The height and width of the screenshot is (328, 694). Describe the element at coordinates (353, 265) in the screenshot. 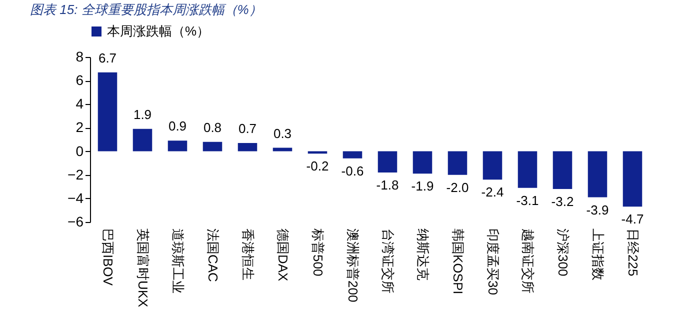

I see `x-tick-label: 澳洲标普200` at that location.